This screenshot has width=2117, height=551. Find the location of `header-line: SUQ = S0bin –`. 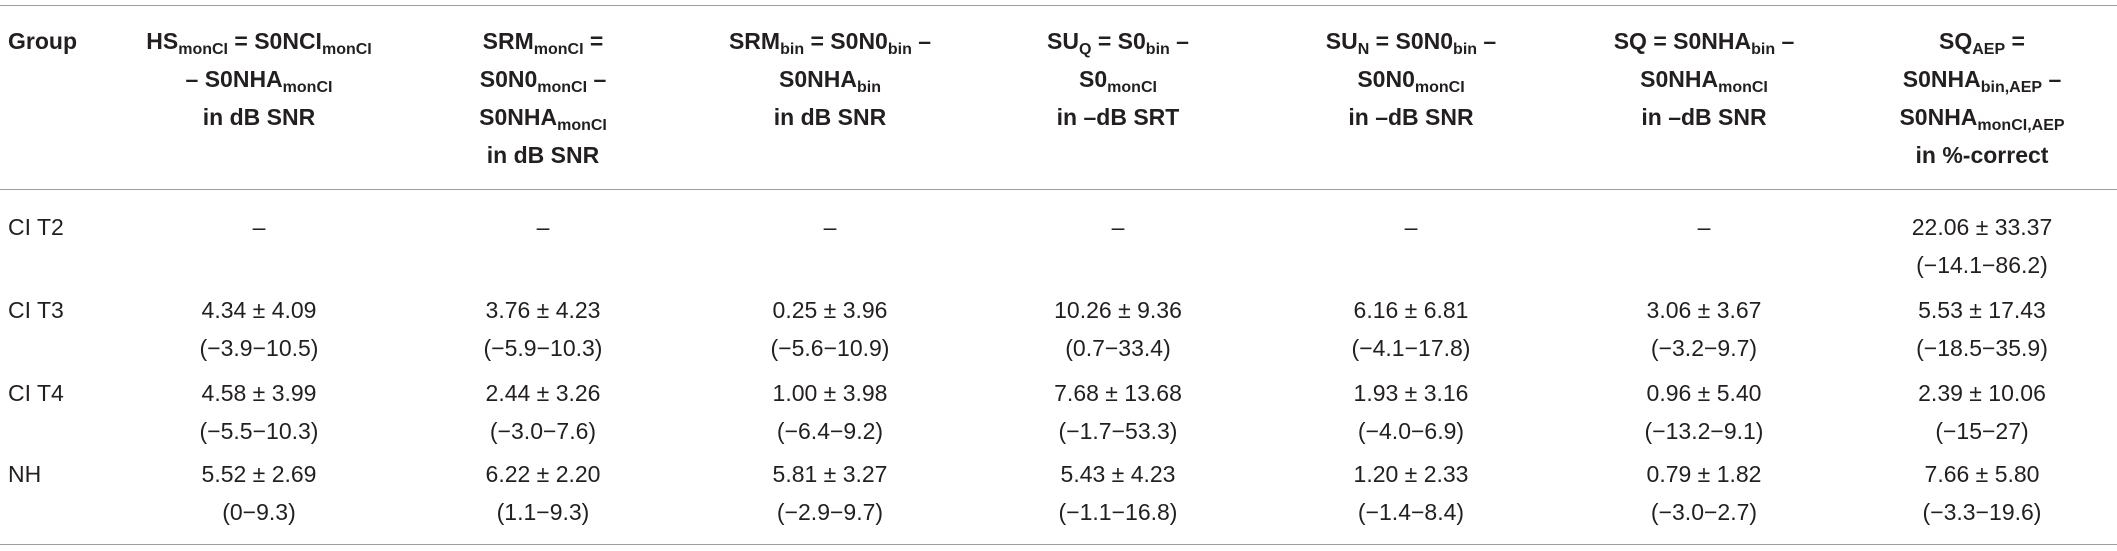

header-line: SUQ = S0bin – is located at coordinates (1118, 41).